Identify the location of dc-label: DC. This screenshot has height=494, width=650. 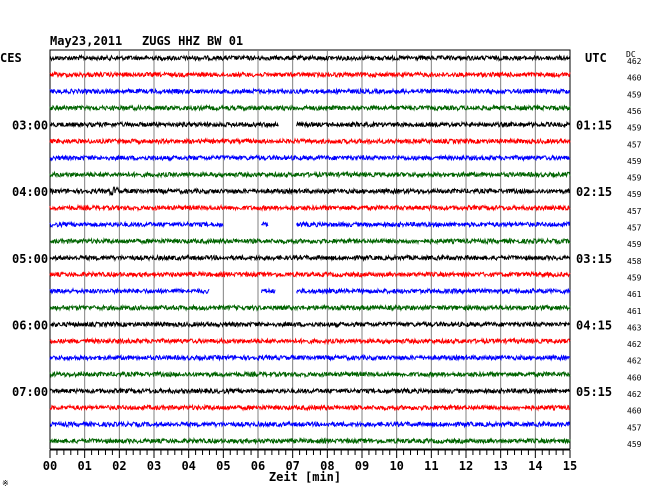
(631, 54).